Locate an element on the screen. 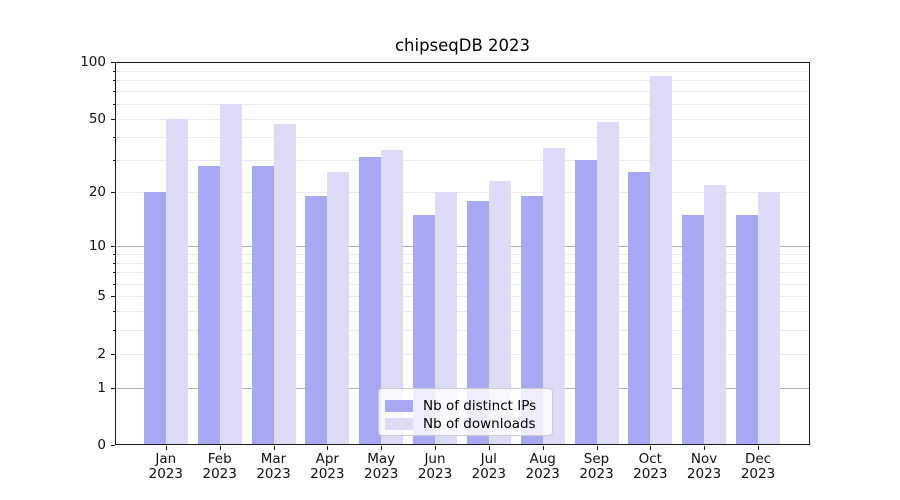 This screenshot has width=900, height=500. x-tick-mark-may is located at coordinates (382, 448).